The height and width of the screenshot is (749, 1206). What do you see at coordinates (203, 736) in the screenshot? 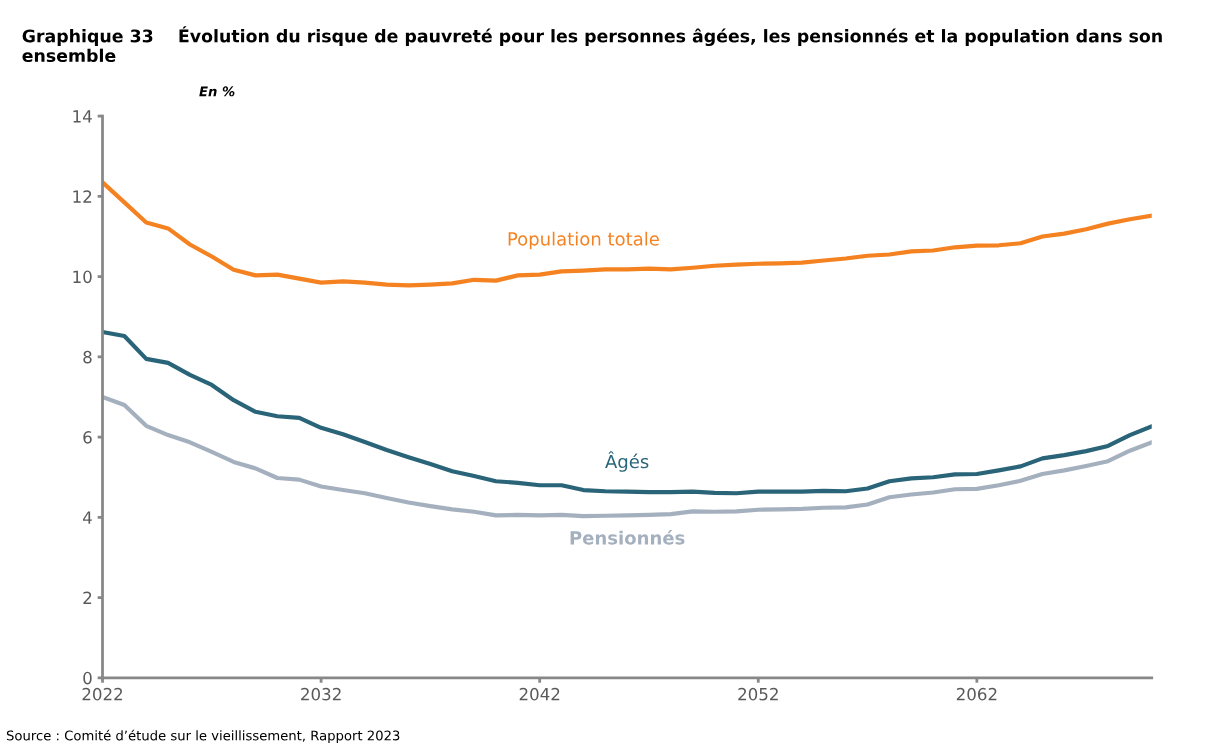
I see `source-note: Source : Comité d’étude sur le vieillissement, Rapport 2023` at bounding box center [203, 736].